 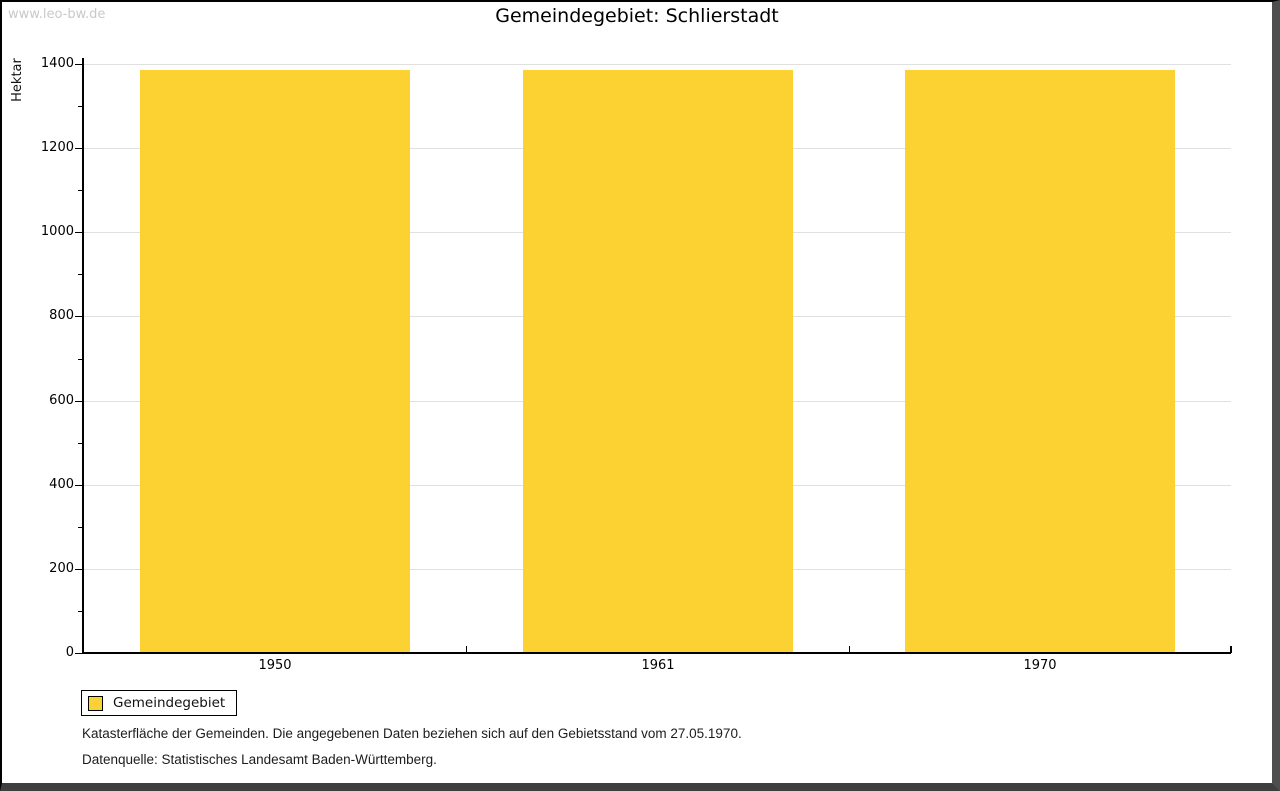 I want to click on y-tick-label: 1400, so click(x=57, y=63).